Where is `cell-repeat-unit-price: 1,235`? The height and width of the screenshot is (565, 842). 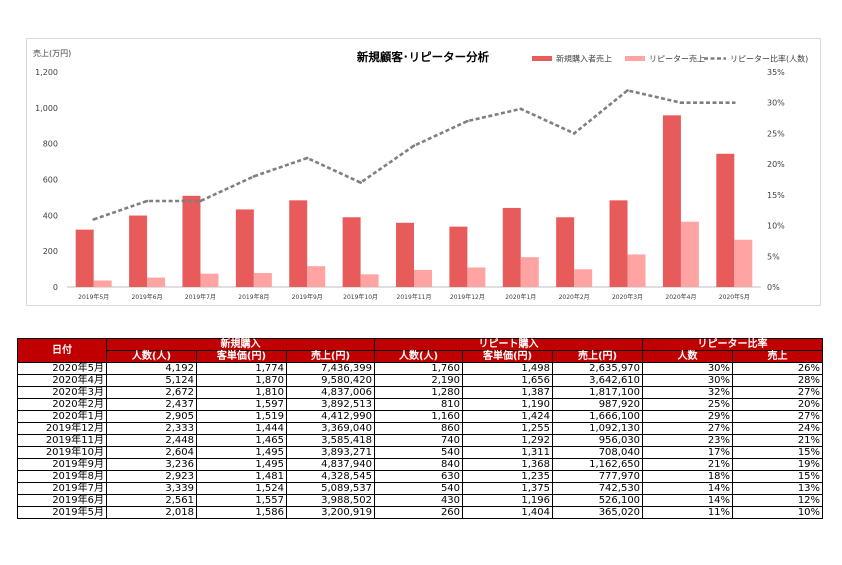 cell-repeat-unit-price: 1,235 is located at coordinates (508, 476).